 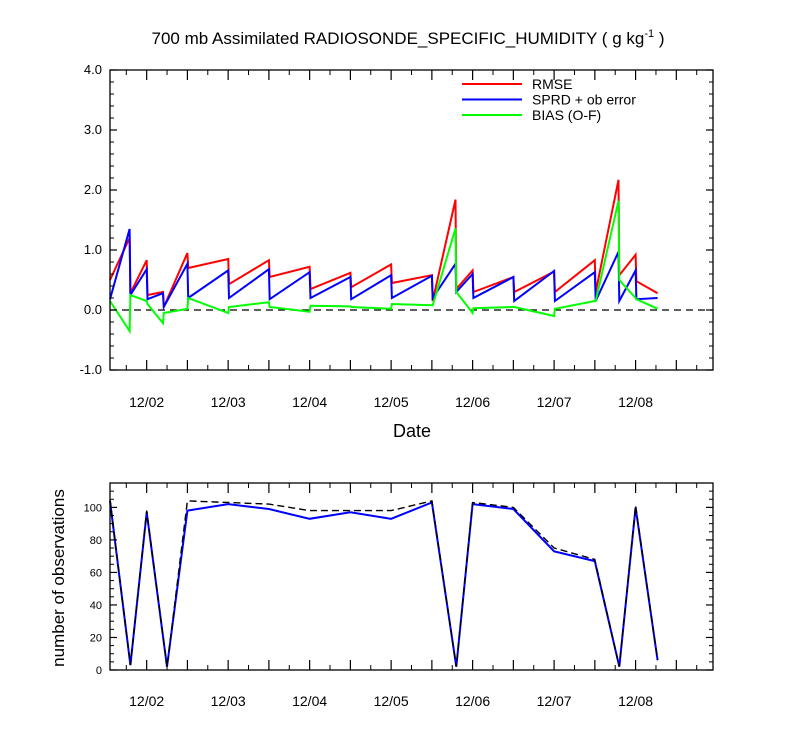 I want to click on top-series-bias-o-f, so click(x=384, y=267).